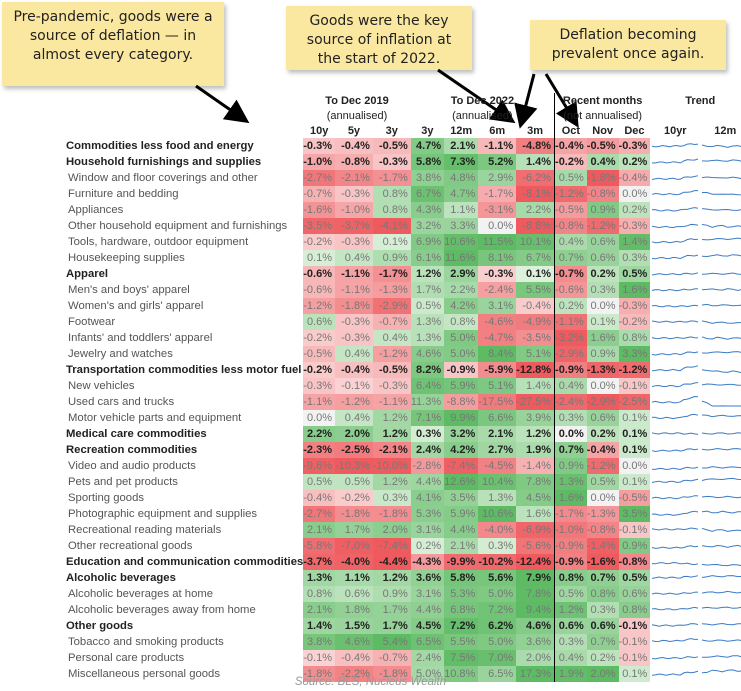  Describe the element at coordinates (123, 482) in the screenshot. I see `row-label: Pets and pet products` at that location.